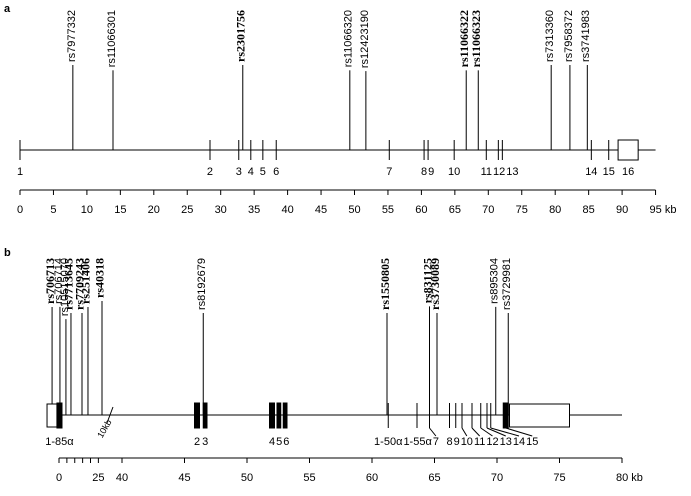  I want to click on snp-label: rs11066301, so click(112, 38).